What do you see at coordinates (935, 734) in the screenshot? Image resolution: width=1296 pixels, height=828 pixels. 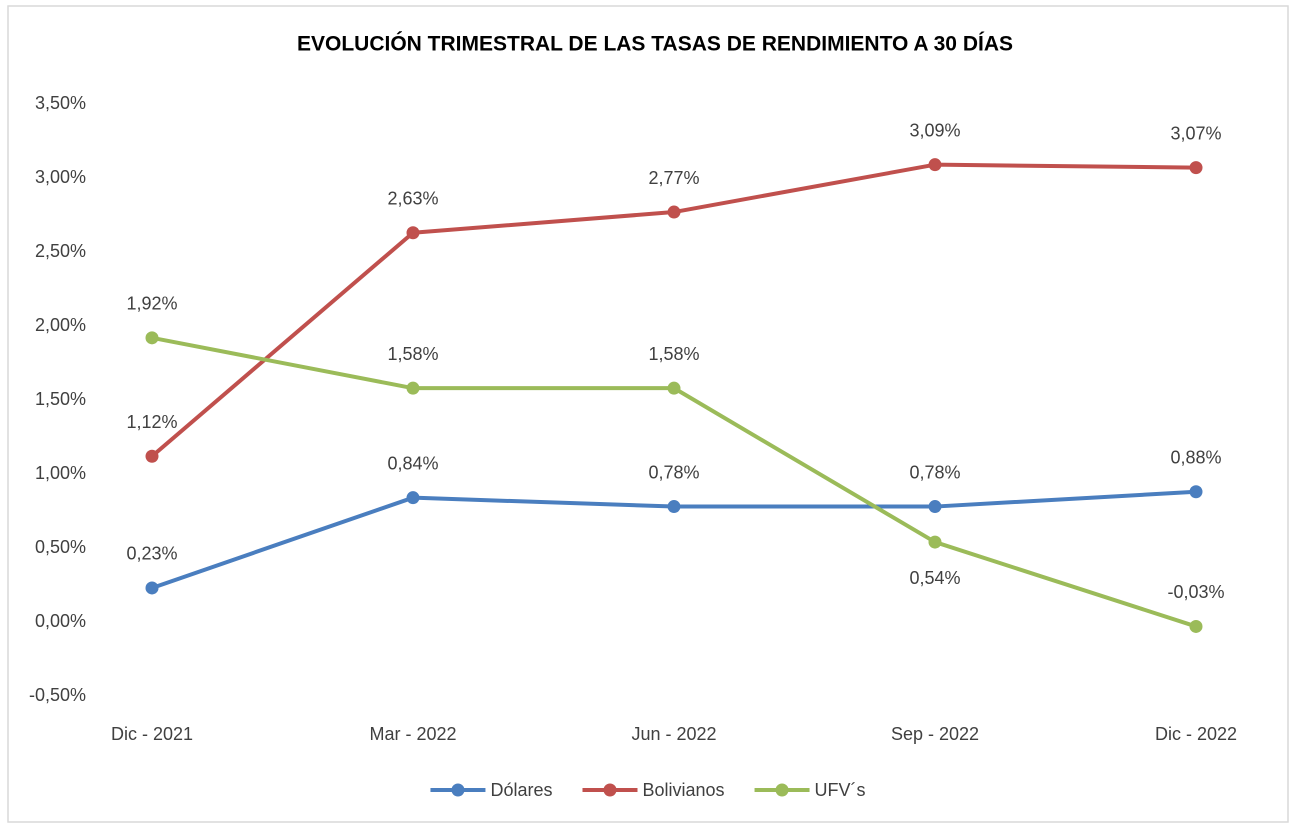 I see `x-tick-label: Sep - 2022` at bounding box center [935, 734].